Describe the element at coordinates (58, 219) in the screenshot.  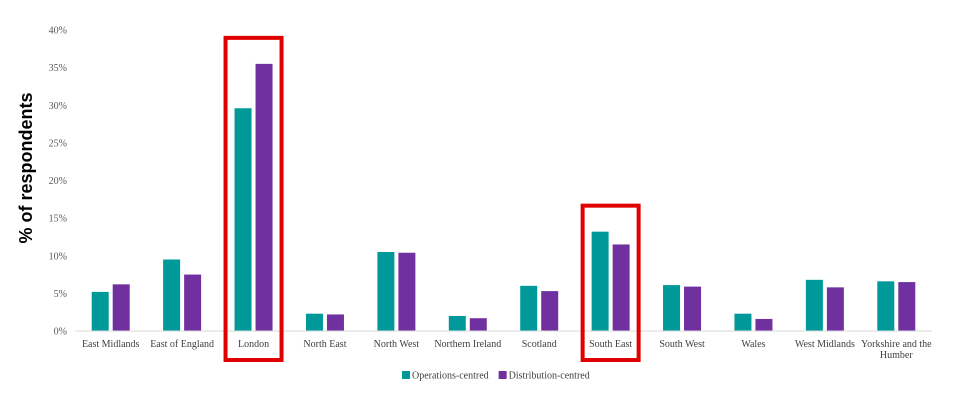
I see `y-tick-label: 15%` at that location.